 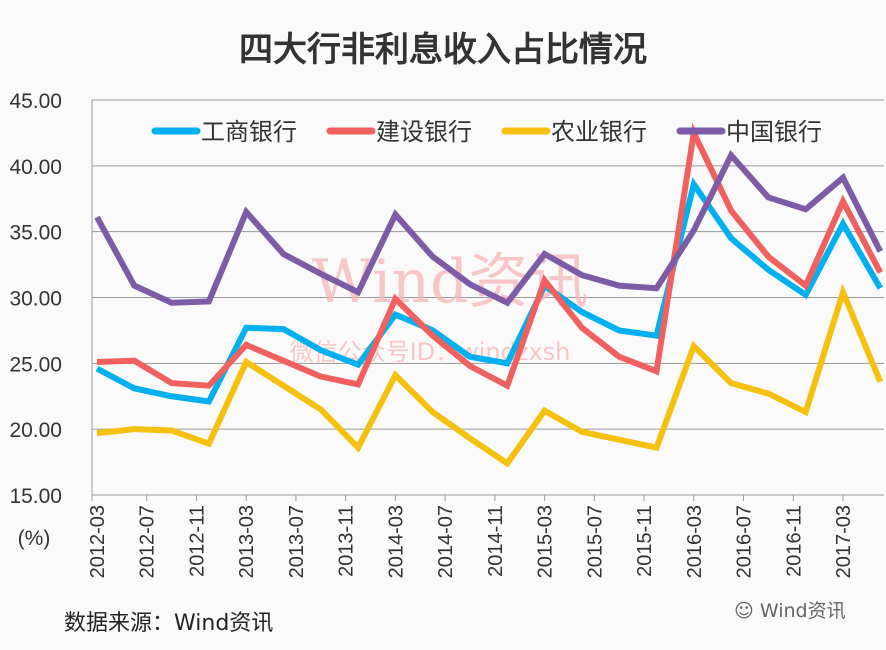 What do you see at coordinates (35, 430) in the screenshot?
I see `y-tick-label: 20.00` at bounding box center [35, 430].